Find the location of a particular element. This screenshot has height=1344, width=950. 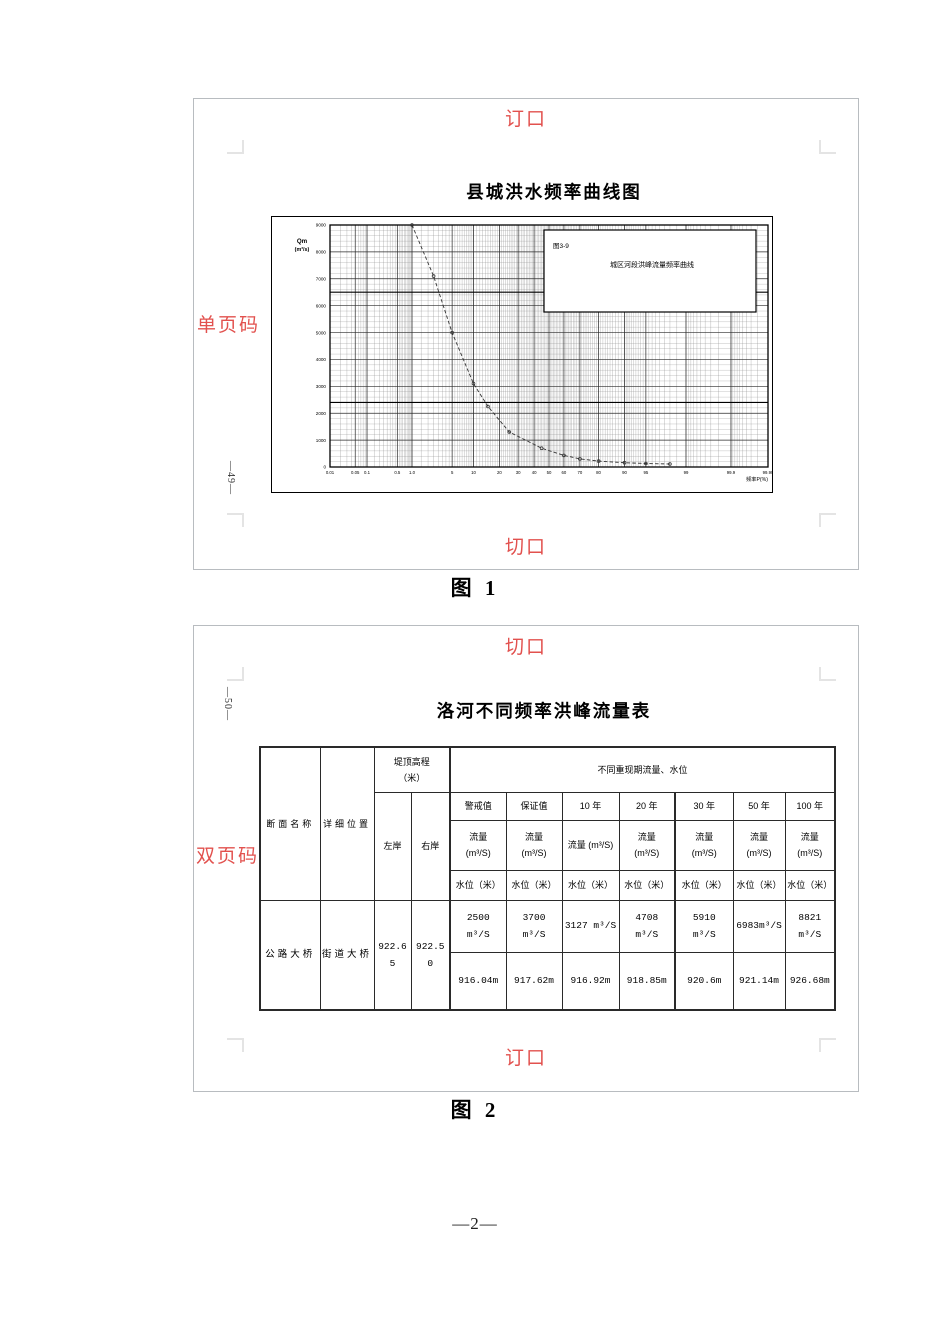

col-header-return-period-group: 不同重现期流量、水位 is located at coordinates (642, 769).